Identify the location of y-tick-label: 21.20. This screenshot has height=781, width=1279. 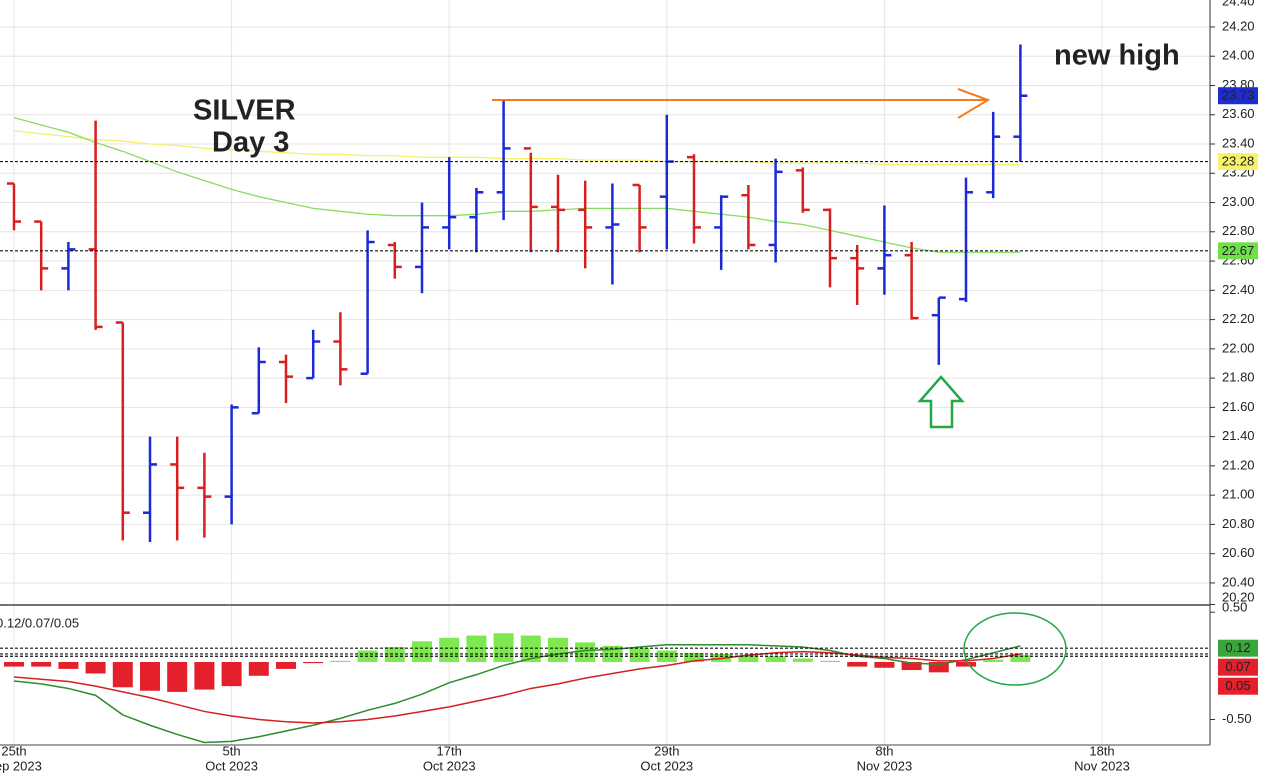
(1238, 464).